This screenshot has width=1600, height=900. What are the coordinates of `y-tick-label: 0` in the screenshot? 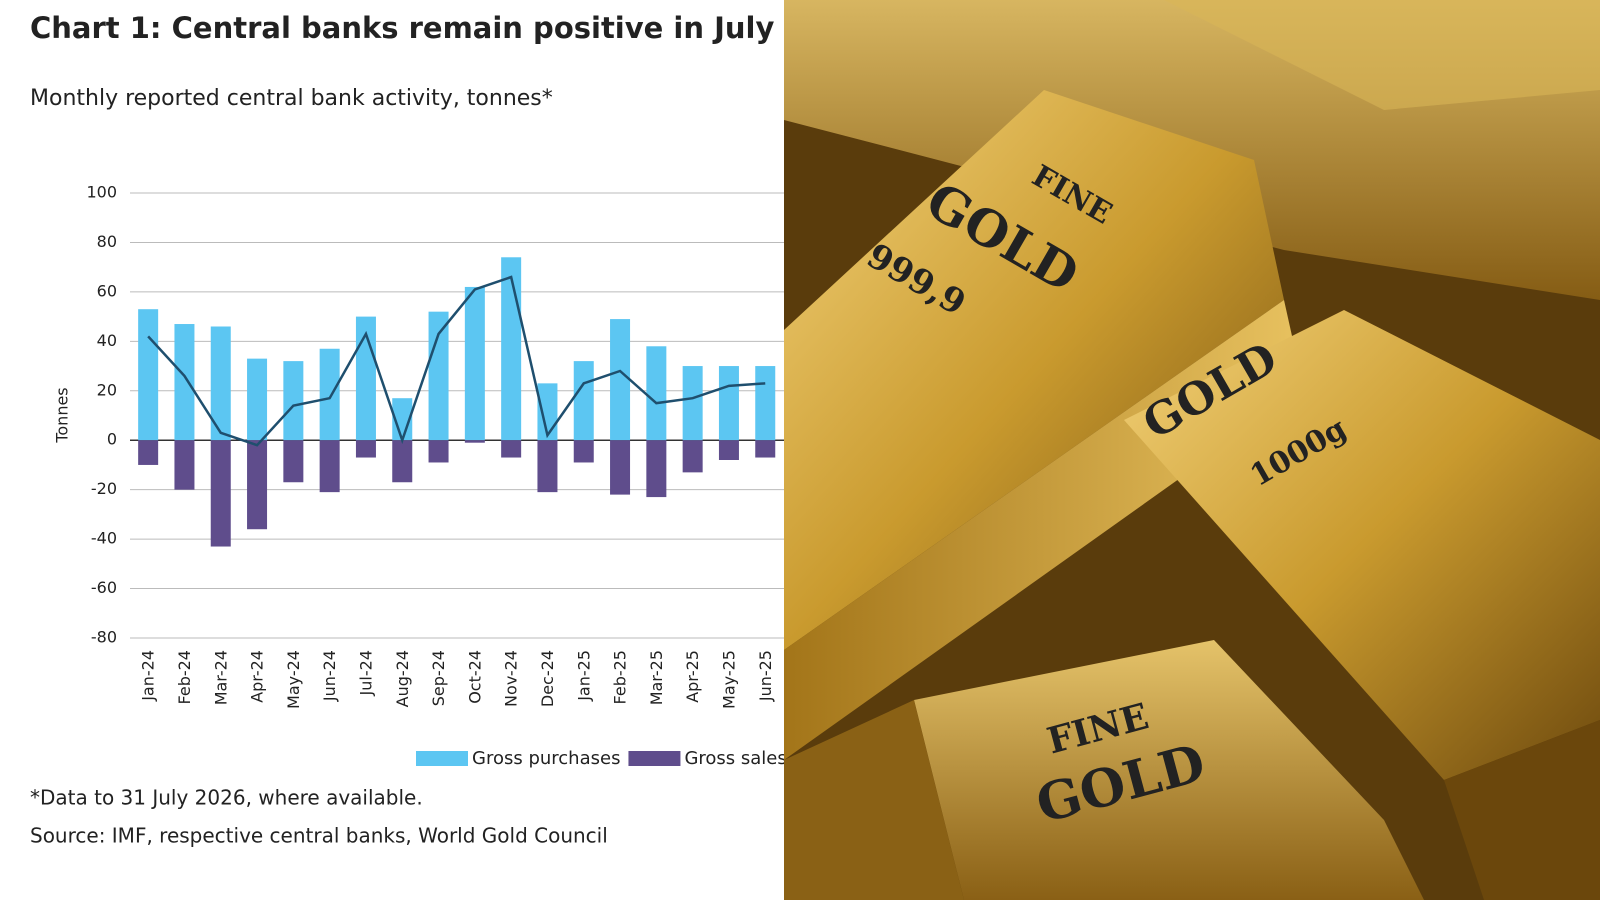 It's located at (112, 439).